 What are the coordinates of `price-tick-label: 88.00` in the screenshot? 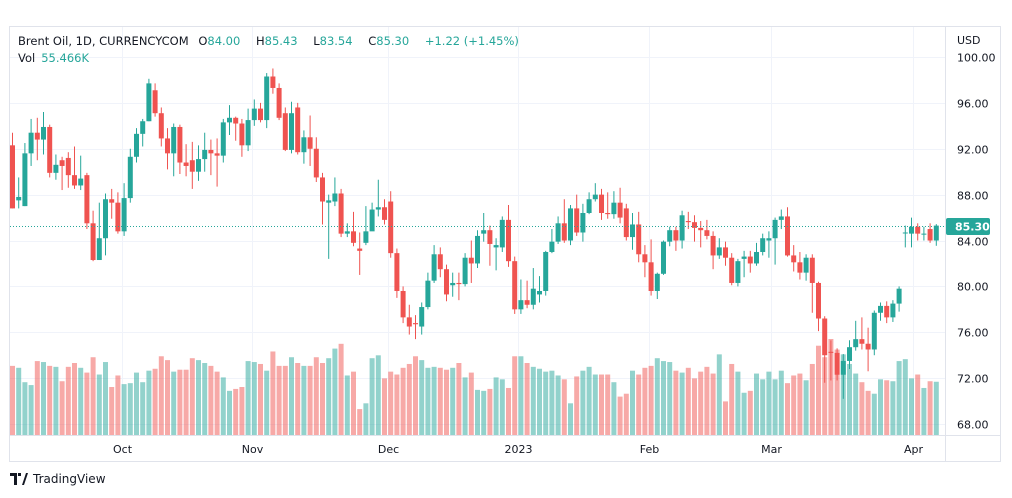 It's located at (973, 196).